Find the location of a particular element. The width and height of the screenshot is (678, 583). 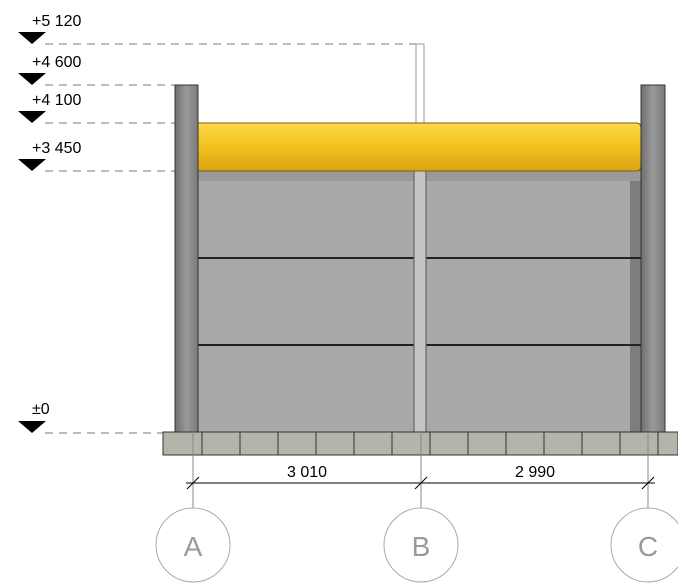

level-markers: +5 120 +4 600 +4 100 +3 450 ±0 is located at coordinates (49, 223).